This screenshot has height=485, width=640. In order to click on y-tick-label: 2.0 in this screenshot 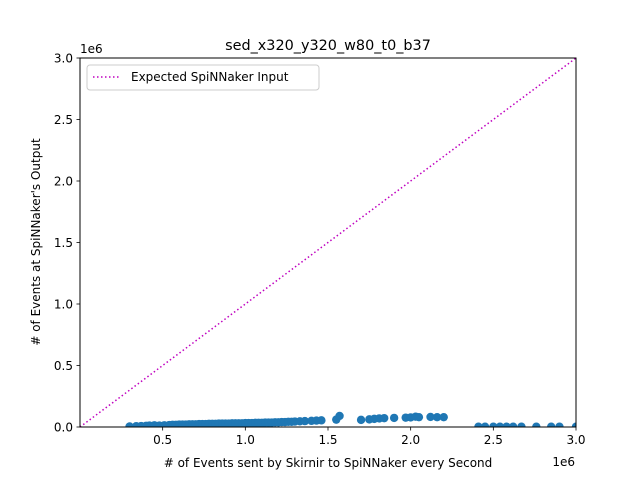, I will do `click(63, 181)`.